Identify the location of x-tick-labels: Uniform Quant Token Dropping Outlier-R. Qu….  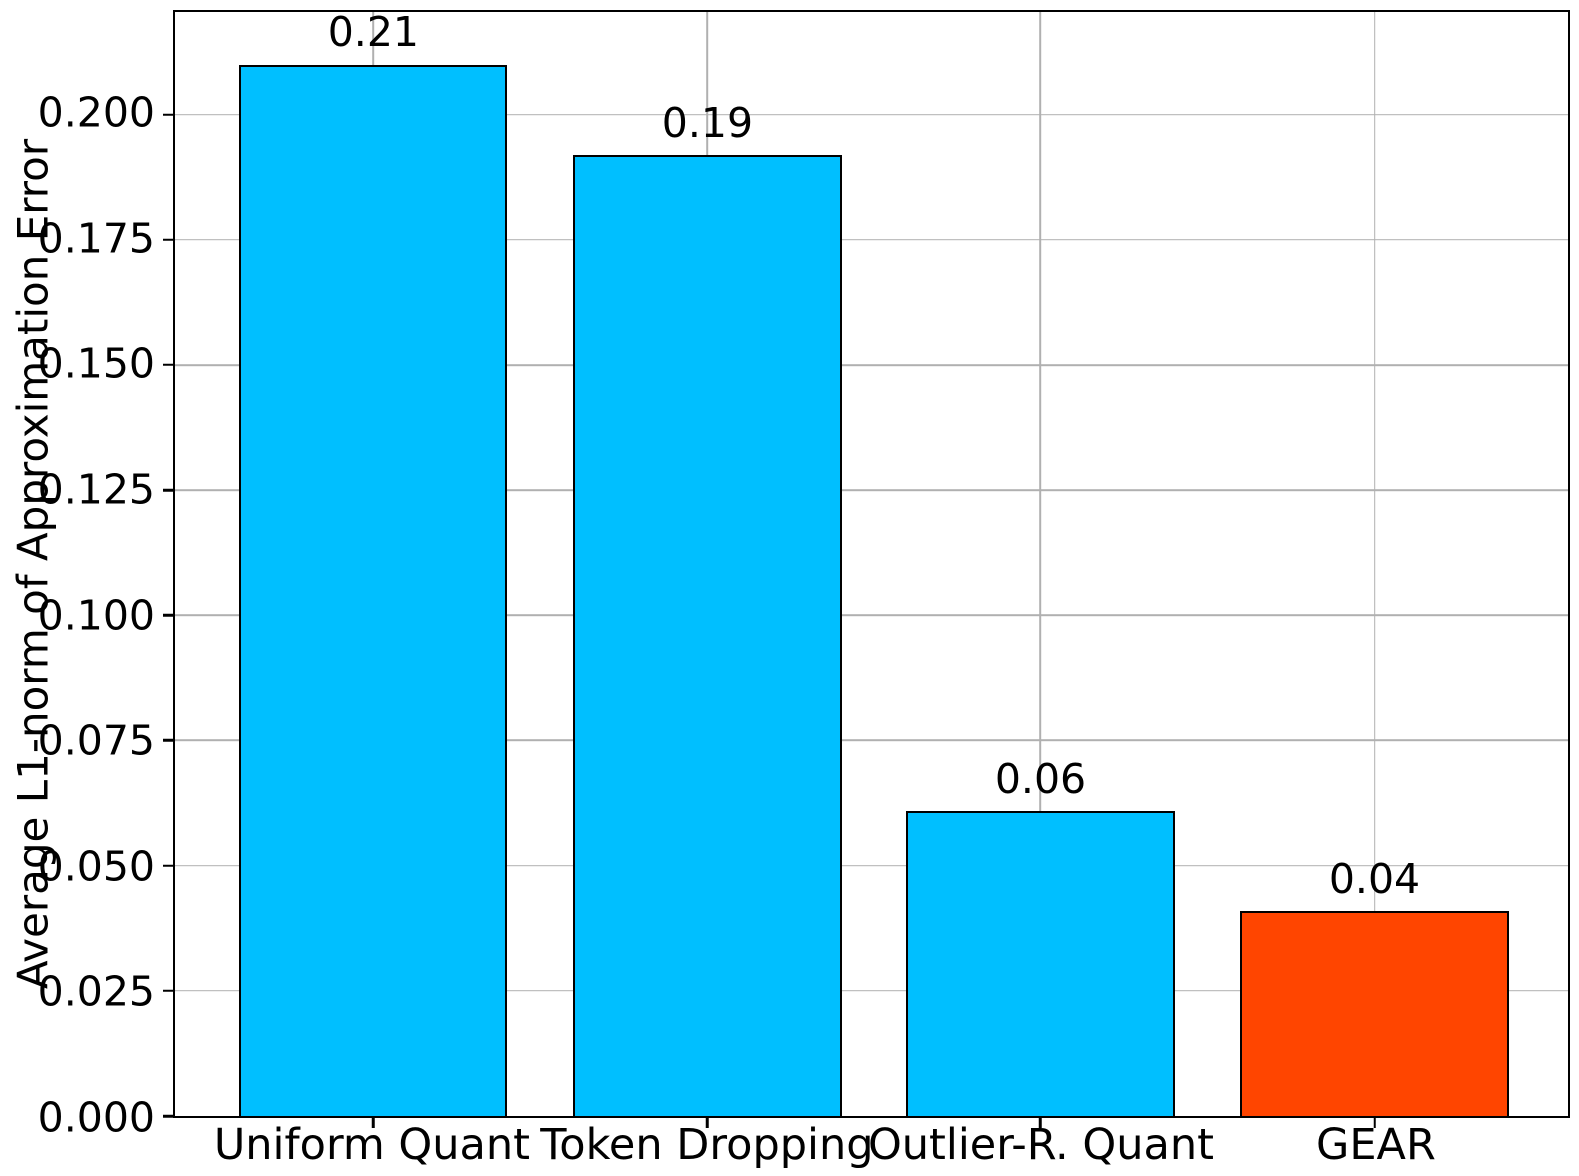
(871, 1149).